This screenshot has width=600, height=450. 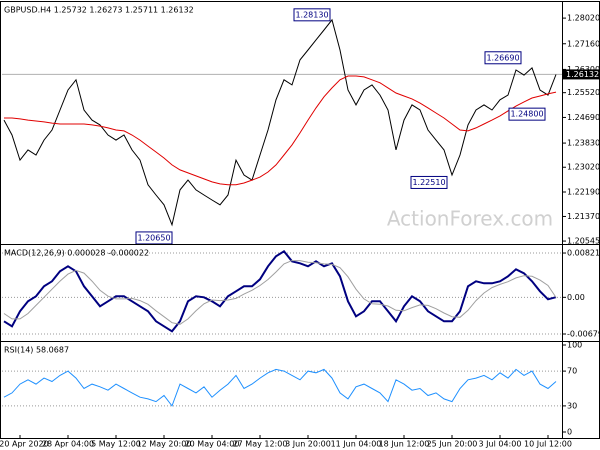 What do you see at coordinates (569, 432) in the screenshot?
I see `y-tick-label: 0` at bounding box center [569, 432].